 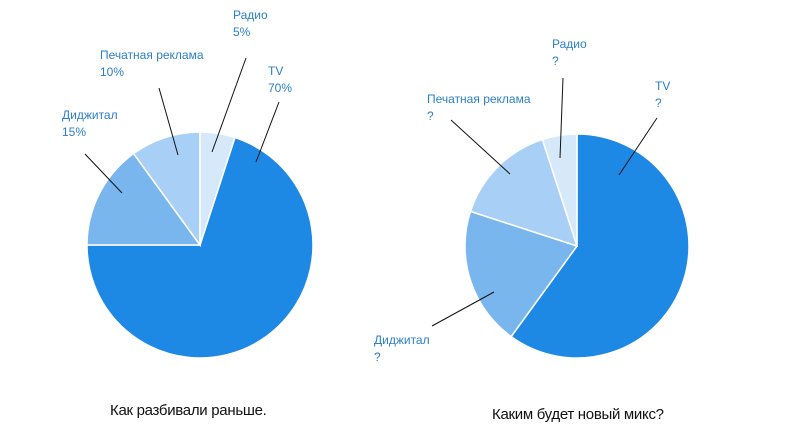 I want to click on pie-1-slice-value-4: 5%, so click(x=242, y=32).